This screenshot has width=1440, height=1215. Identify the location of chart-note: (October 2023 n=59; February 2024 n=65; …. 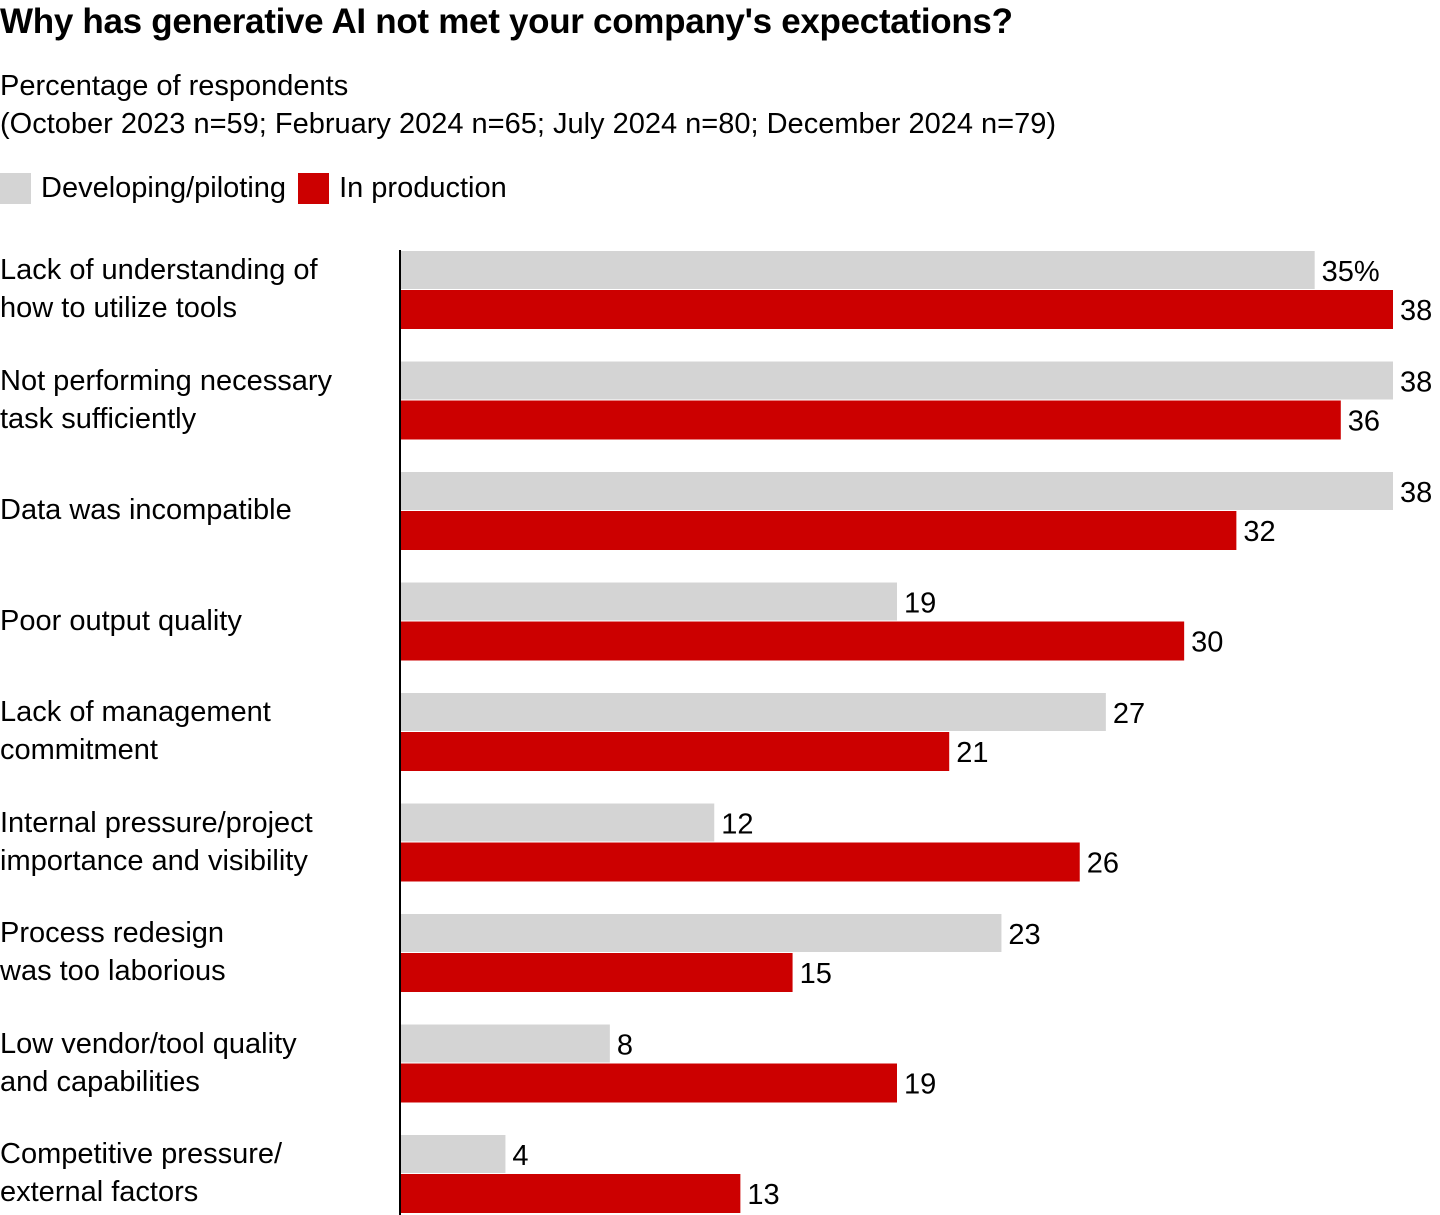
(528, 124).